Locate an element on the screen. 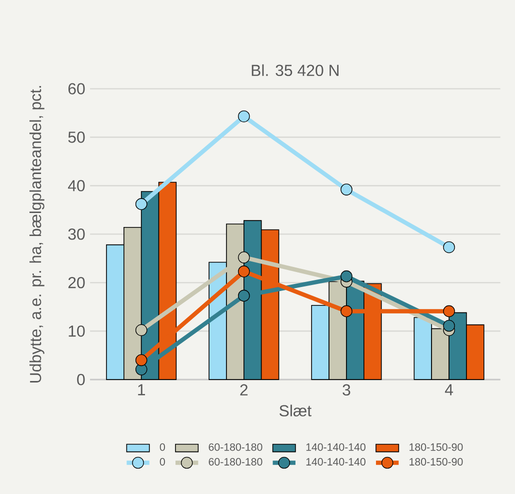 The image size is (515, 494). x-axis-title: Slæt is located at coordinates (296, 410).